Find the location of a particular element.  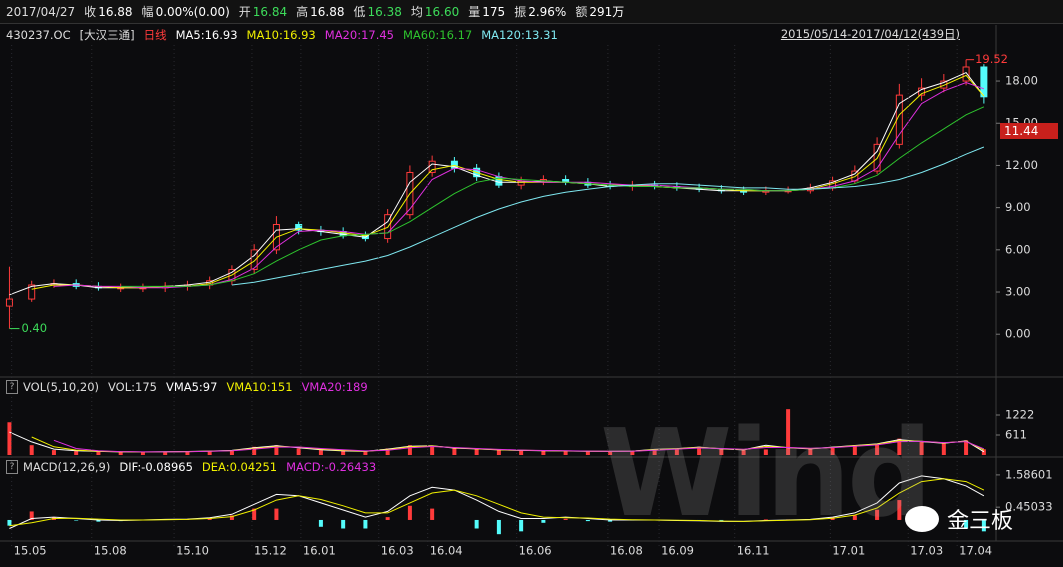

quote-label: 均 is located at coordinates (416, 12).